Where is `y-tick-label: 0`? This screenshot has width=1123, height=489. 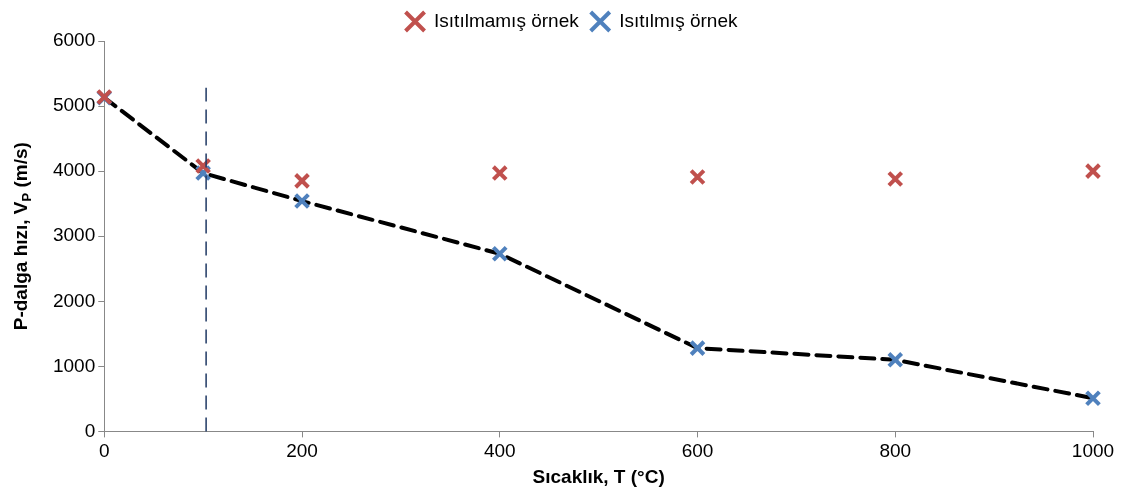
y-tick-label: 0 is located at coordinates (90, 430).